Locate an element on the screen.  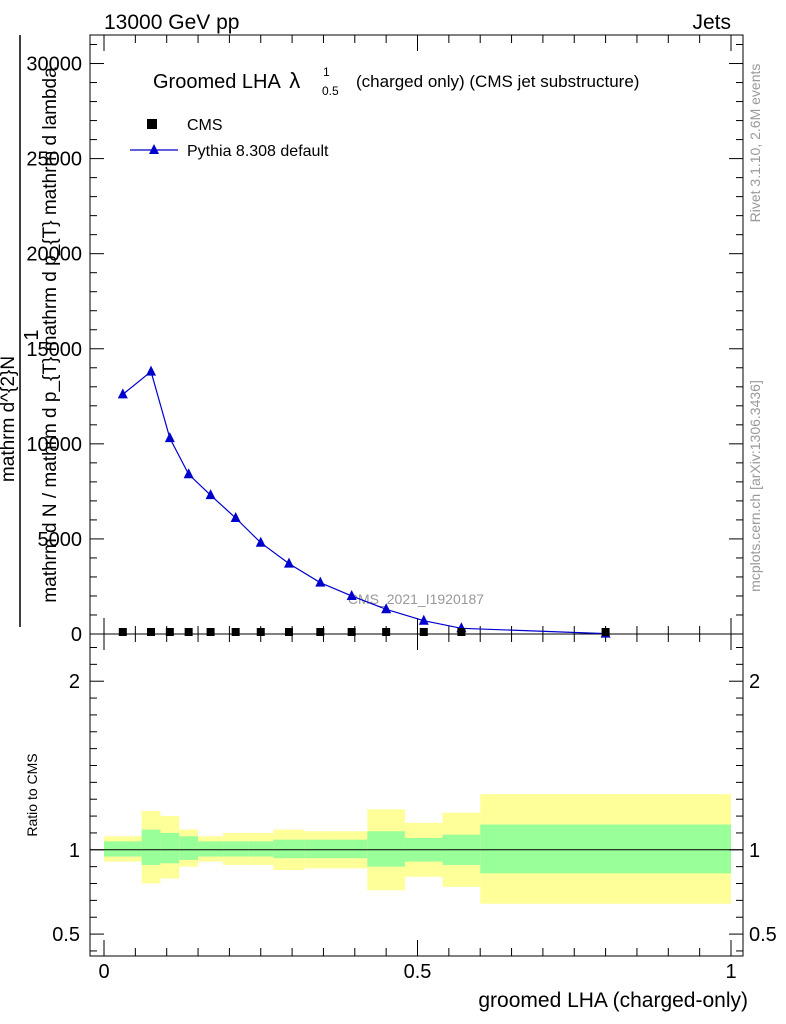
ratio-tick-label-left: 0.5 is located at coordinates (66, 935).